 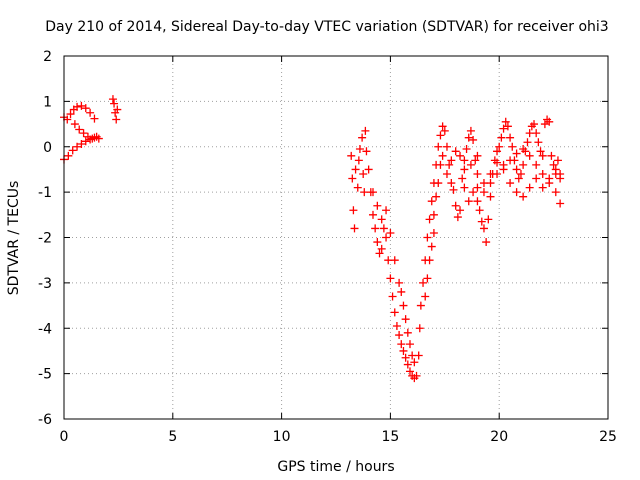 What do you see at coordinates (45, 193) in the screenshot?
I see `y-tick-label: -1` at bounding box center [45, 193].